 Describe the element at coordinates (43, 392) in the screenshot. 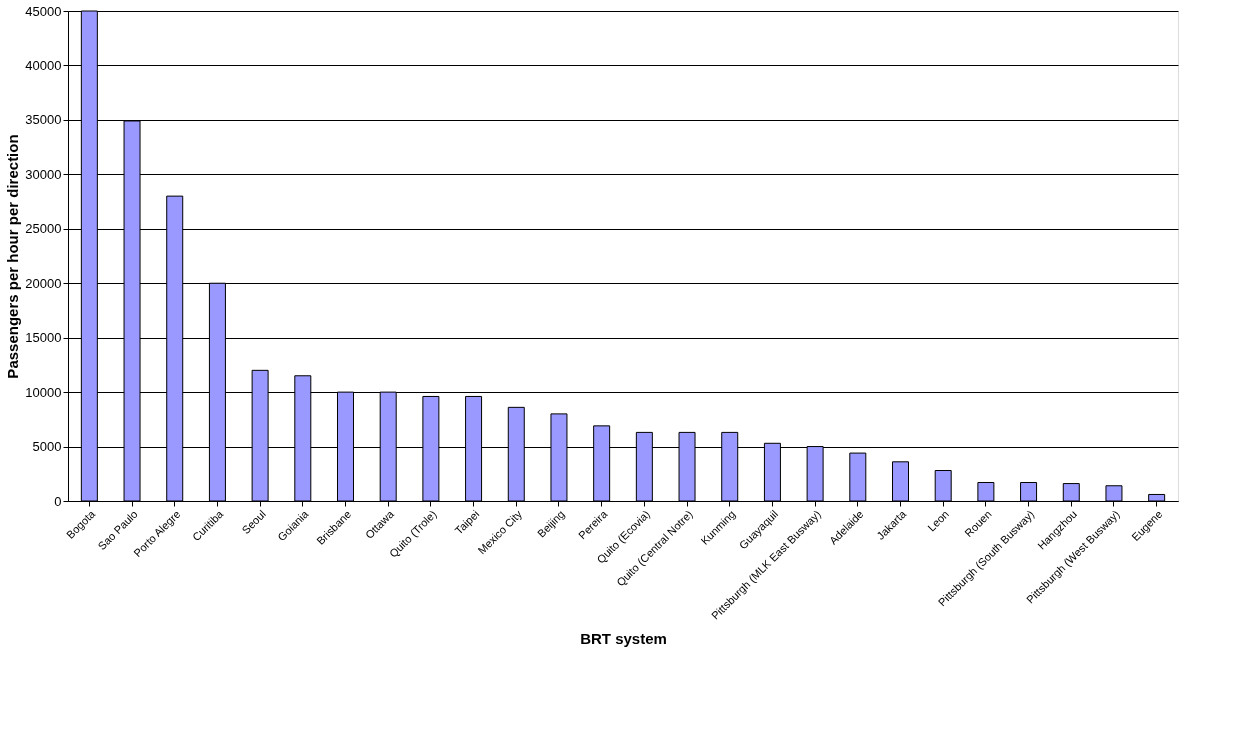

I see `y-tick-label: 10000` at that location.